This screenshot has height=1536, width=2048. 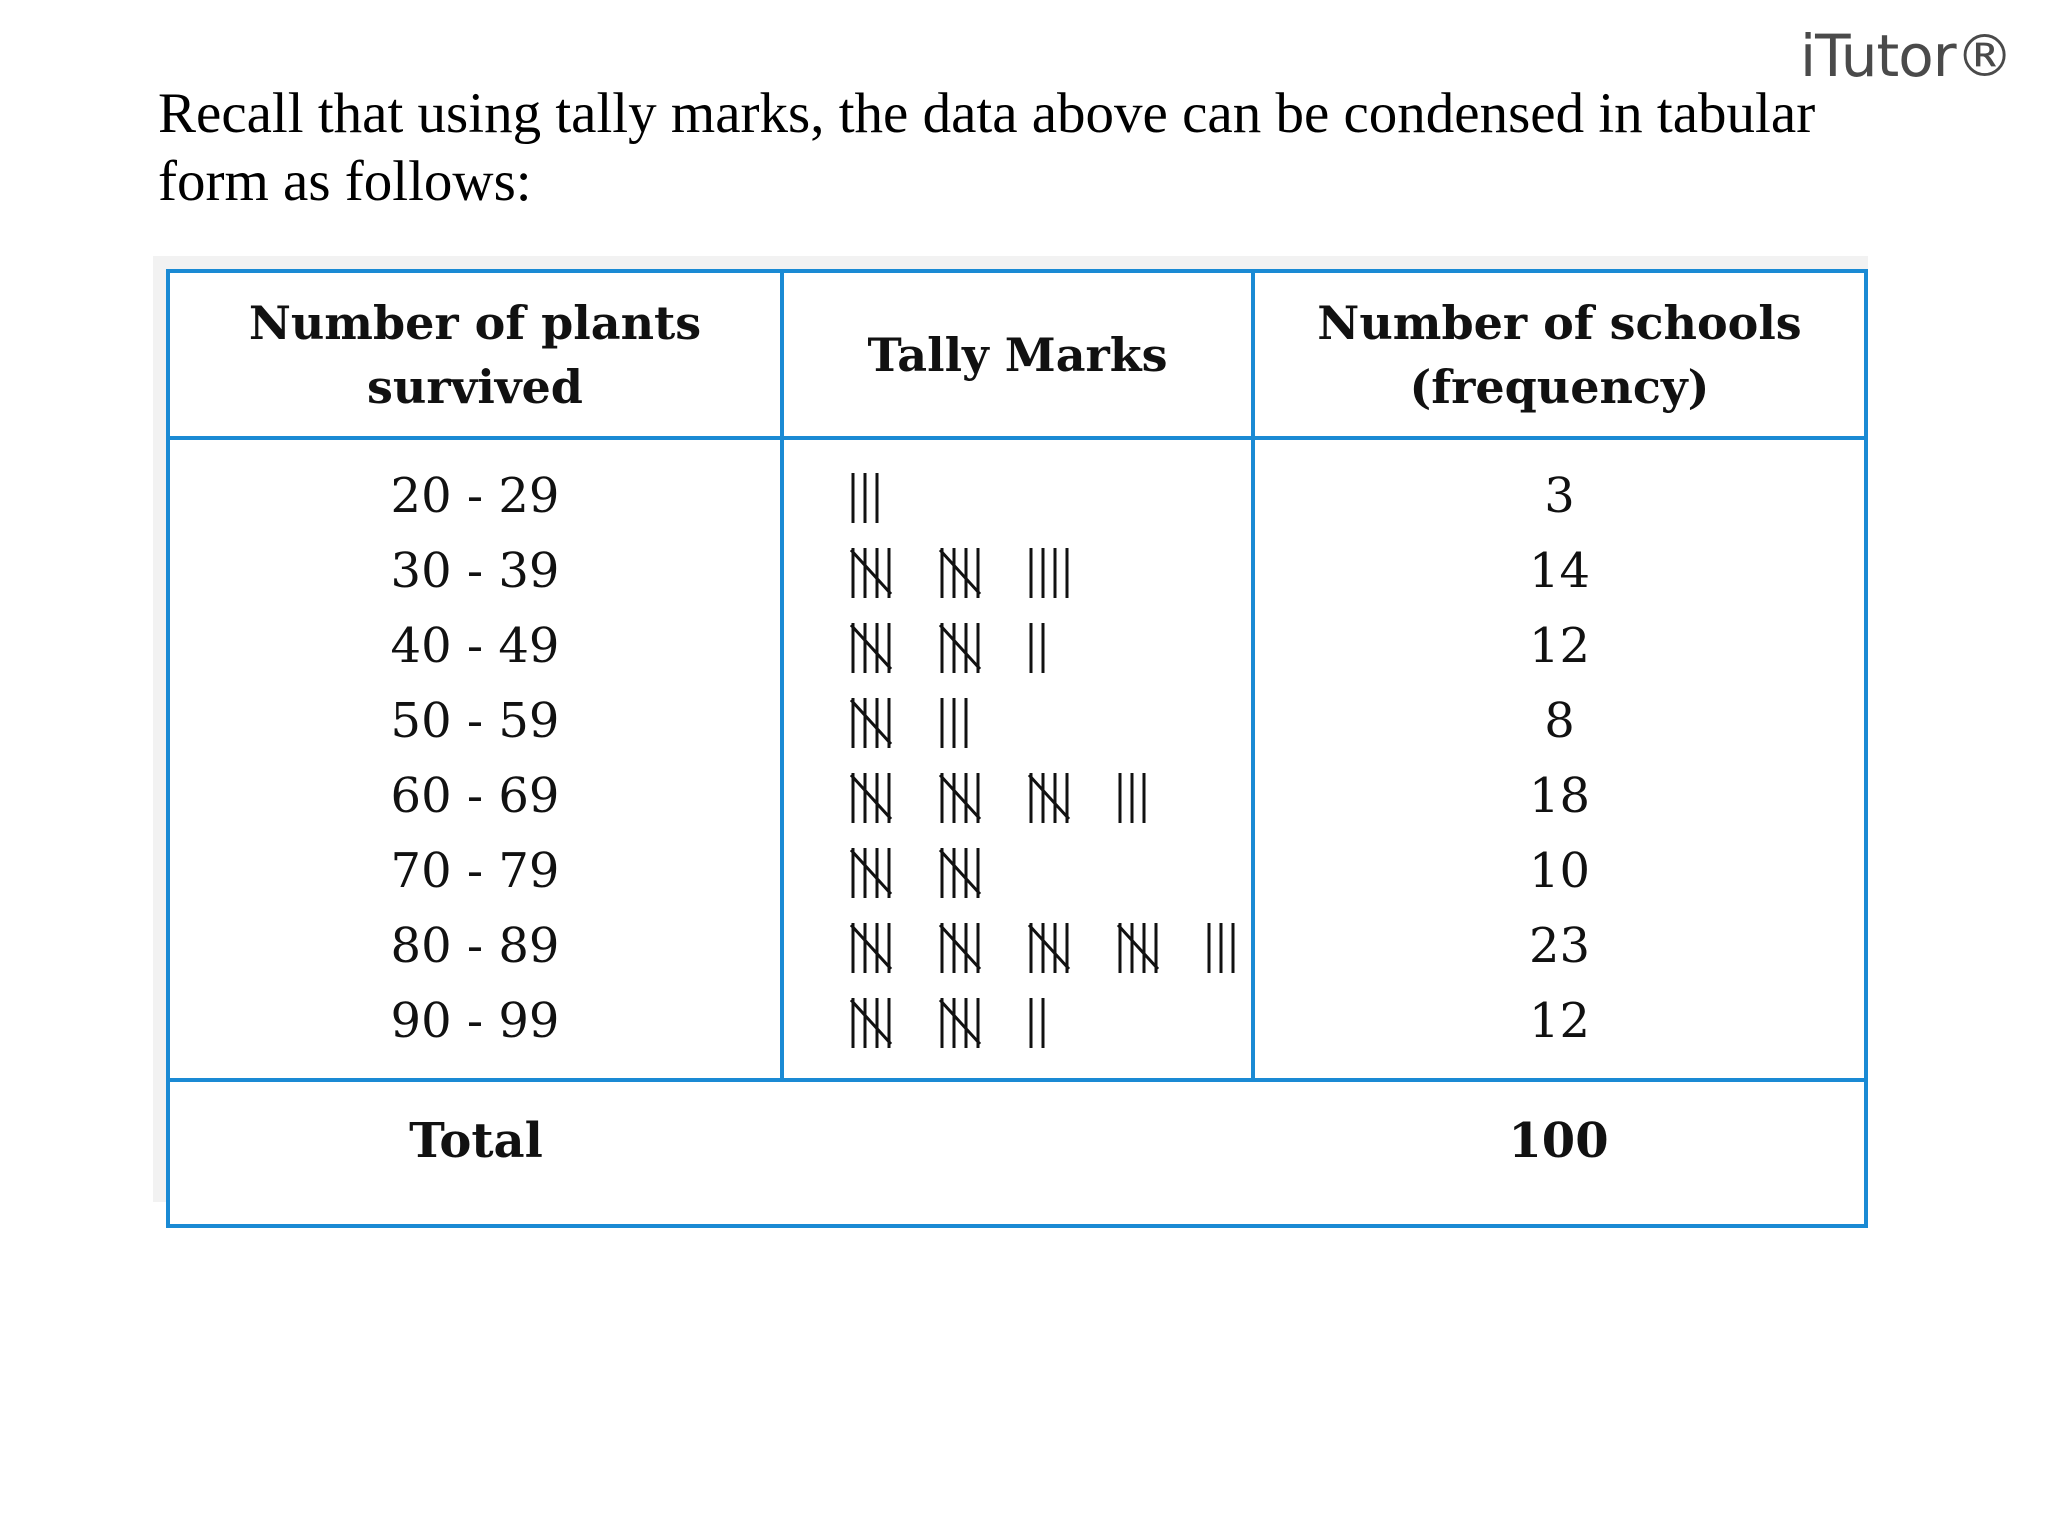 I want to click on table-row: 80 - 89 23, so click(x=1017, y=945).